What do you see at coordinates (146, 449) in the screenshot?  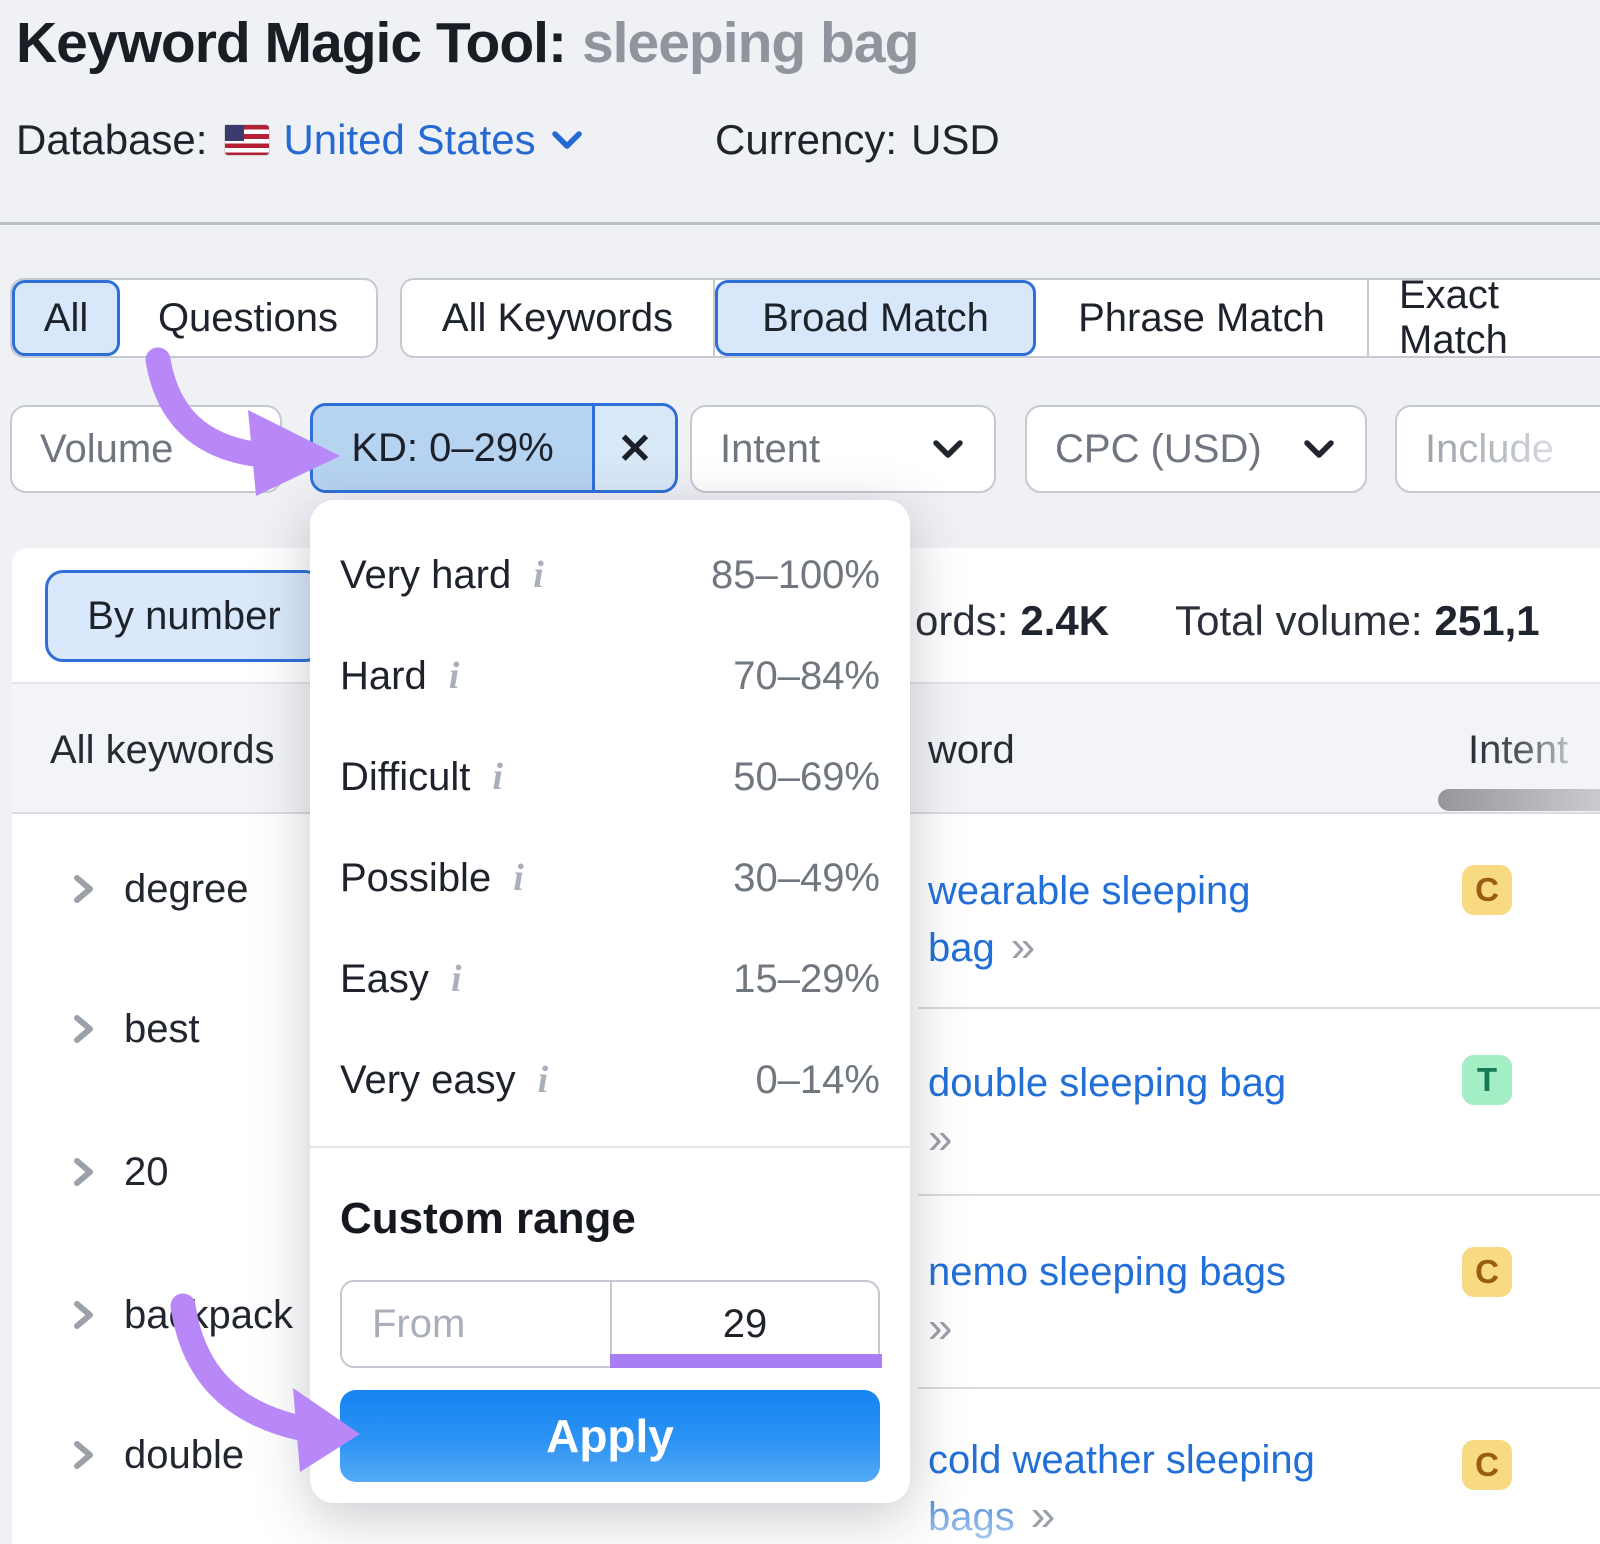 I see `volume-filter: Volume` at bounding box center [146, 449].